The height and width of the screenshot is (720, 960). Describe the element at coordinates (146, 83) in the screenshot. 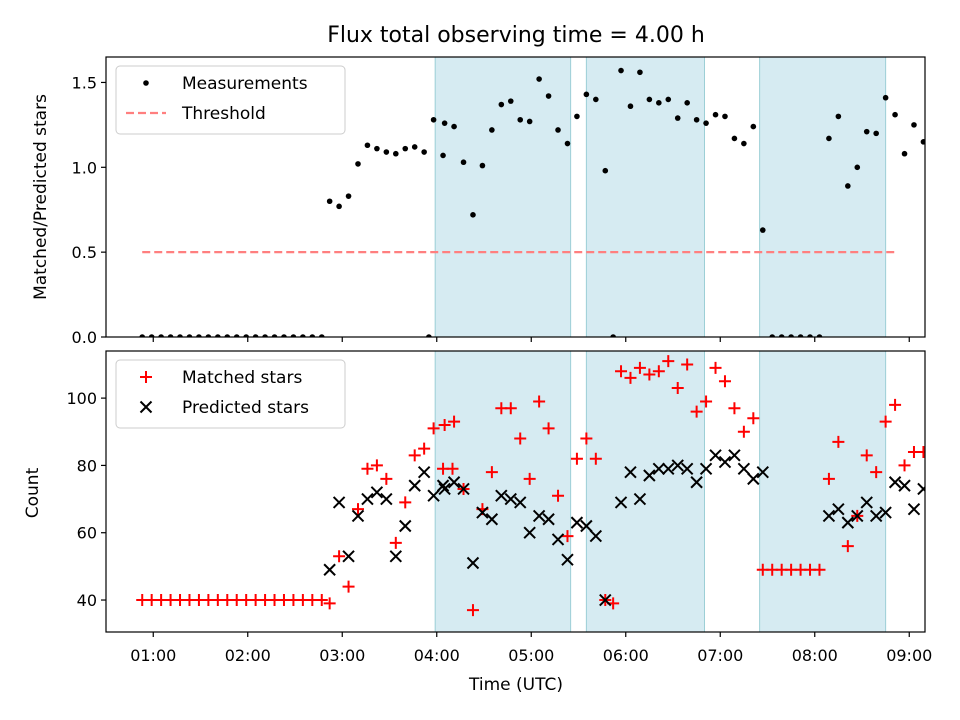

I see `legend-measurement-marker` at that location.